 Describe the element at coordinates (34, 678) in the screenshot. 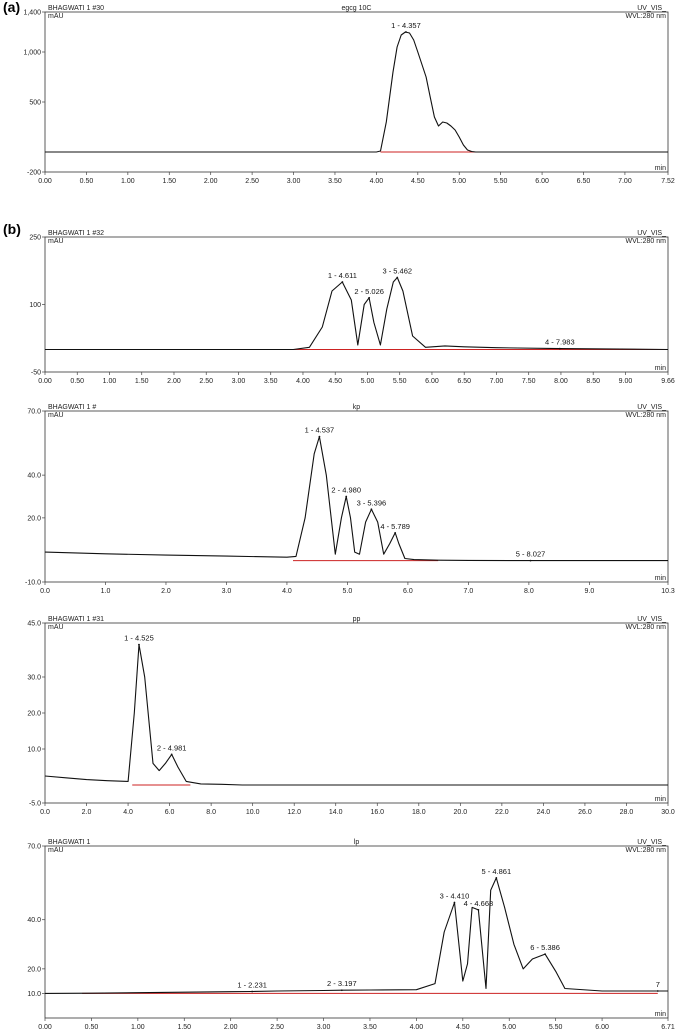

I see `y-tick-label: 30.0` at that location.